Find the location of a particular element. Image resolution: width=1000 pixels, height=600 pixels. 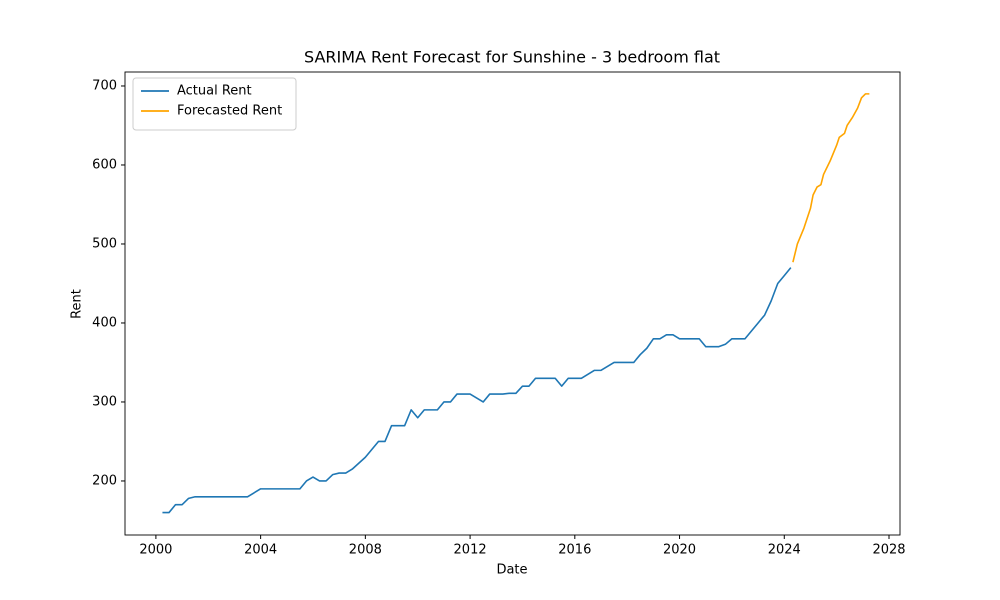

legend-label: Actual Rent is located at coordinates (214, 91).